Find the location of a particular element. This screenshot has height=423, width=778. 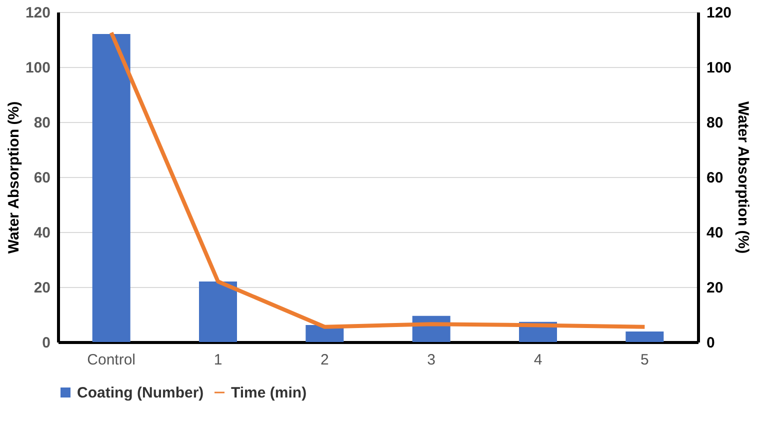

y-tick-label: 60 is located at coordinates (42, 178).